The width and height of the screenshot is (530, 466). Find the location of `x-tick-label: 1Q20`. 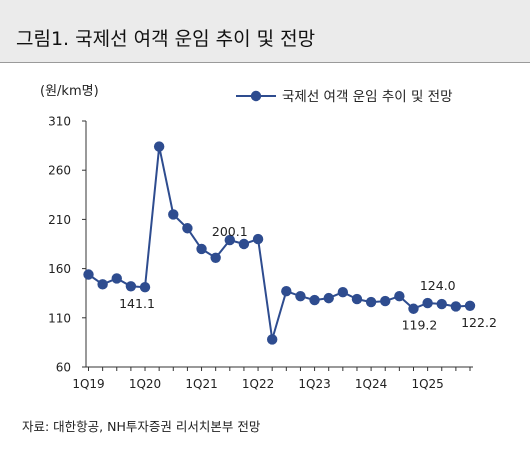

x-tick-label: 1Q20 is located at coordinates (145, 384).